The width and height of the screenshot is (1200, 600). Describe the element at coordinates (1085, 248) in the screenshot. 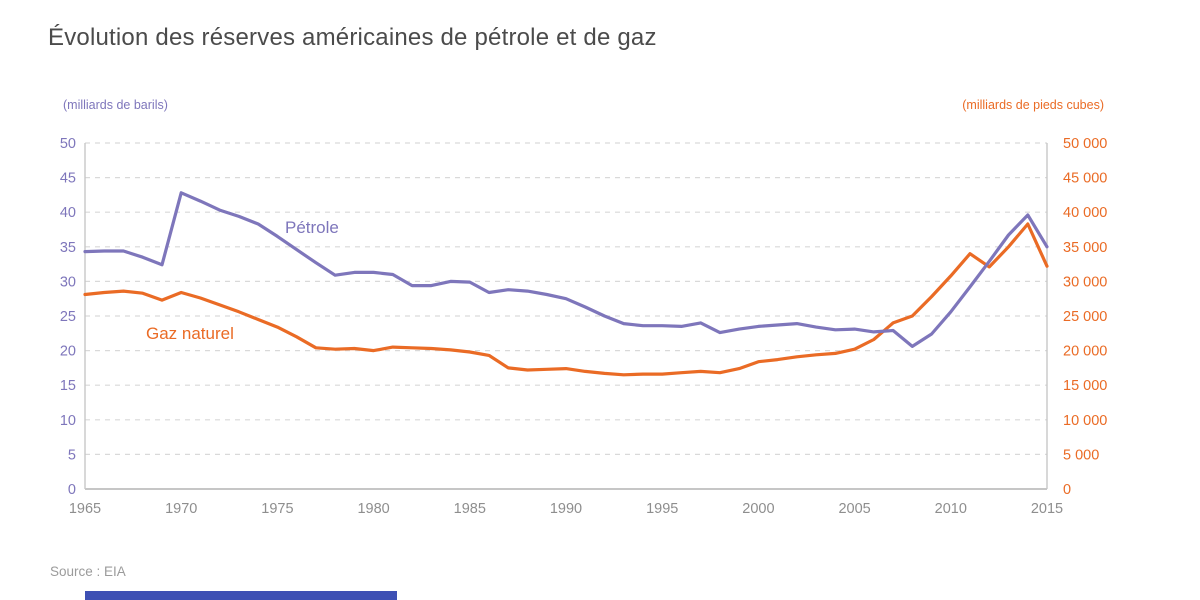

I see `y-axis-tick-label-right: 35 000` at that location.